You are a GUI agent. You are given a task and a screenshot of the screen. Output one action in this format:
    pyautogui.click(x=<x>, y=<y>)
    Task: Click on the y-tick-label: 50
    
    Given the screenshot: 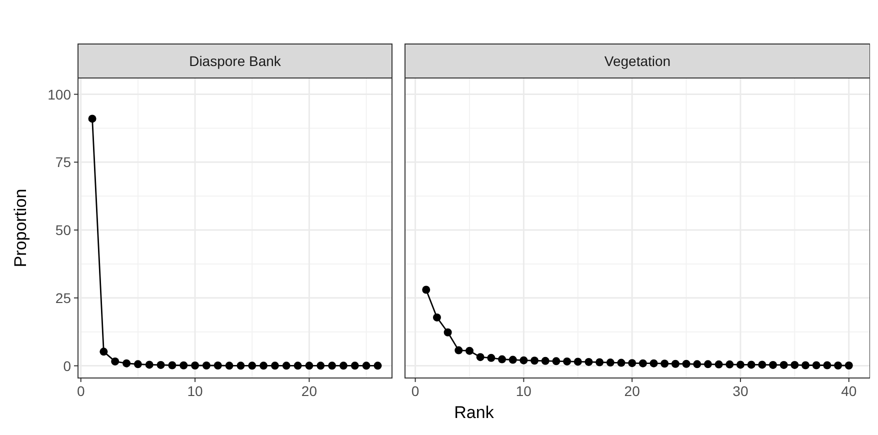 What is the action you would take?
    pyautogui.click(x=63, y=230)
    